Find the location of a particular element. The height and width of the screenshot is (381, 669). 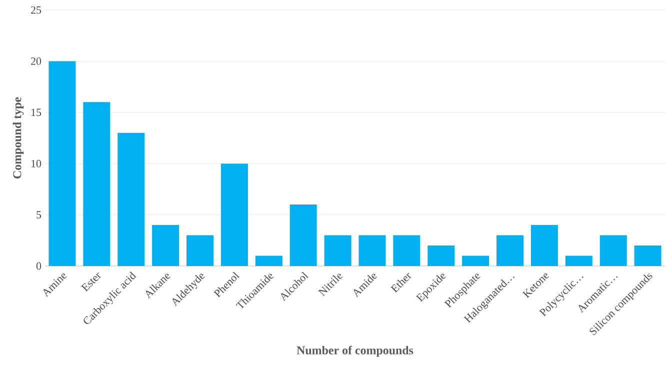

x-axis-title: Number of compounds is located at coordinates (355, 351).